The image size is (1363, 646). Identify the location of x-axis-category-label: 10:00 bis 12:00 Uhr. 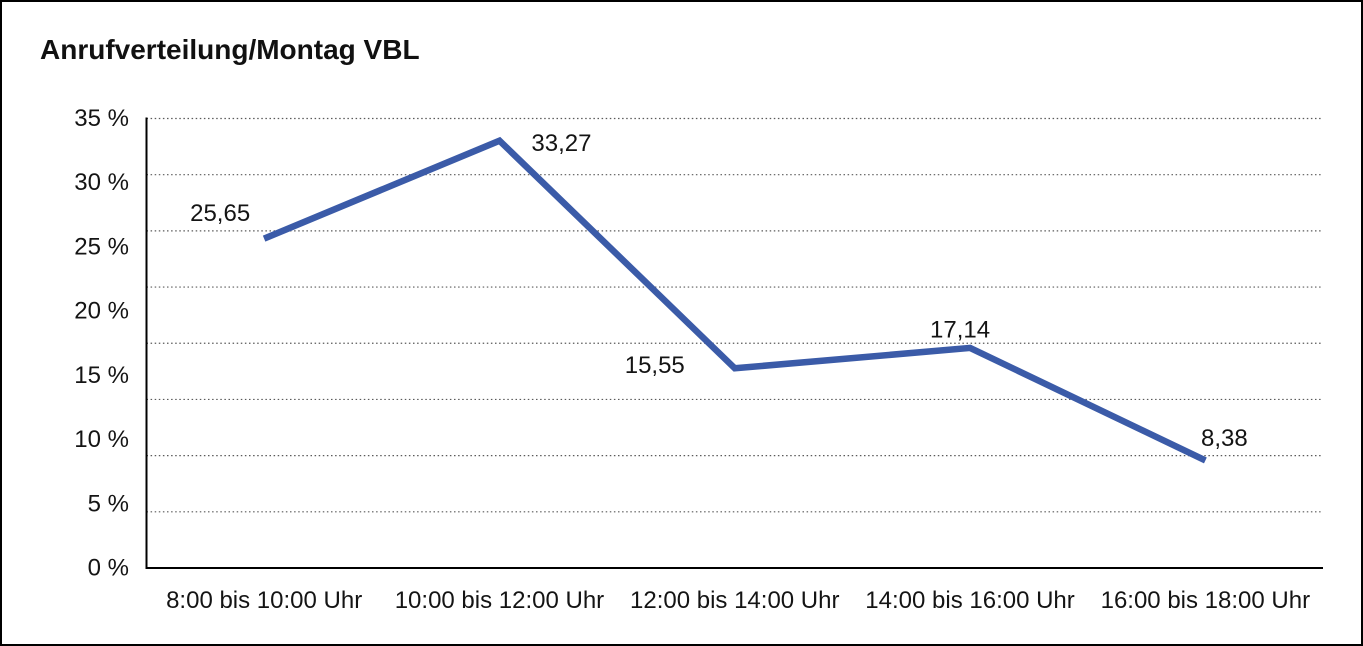
(499, 600).